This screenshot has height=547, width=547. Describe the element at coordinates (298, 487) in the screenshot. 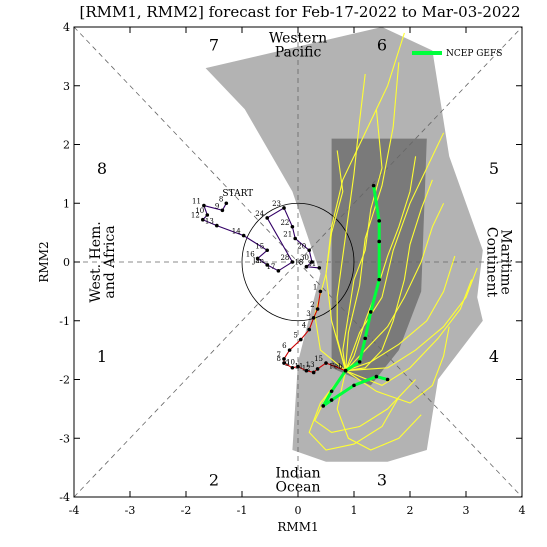

I see `region-label-line: Ocean` at that location.